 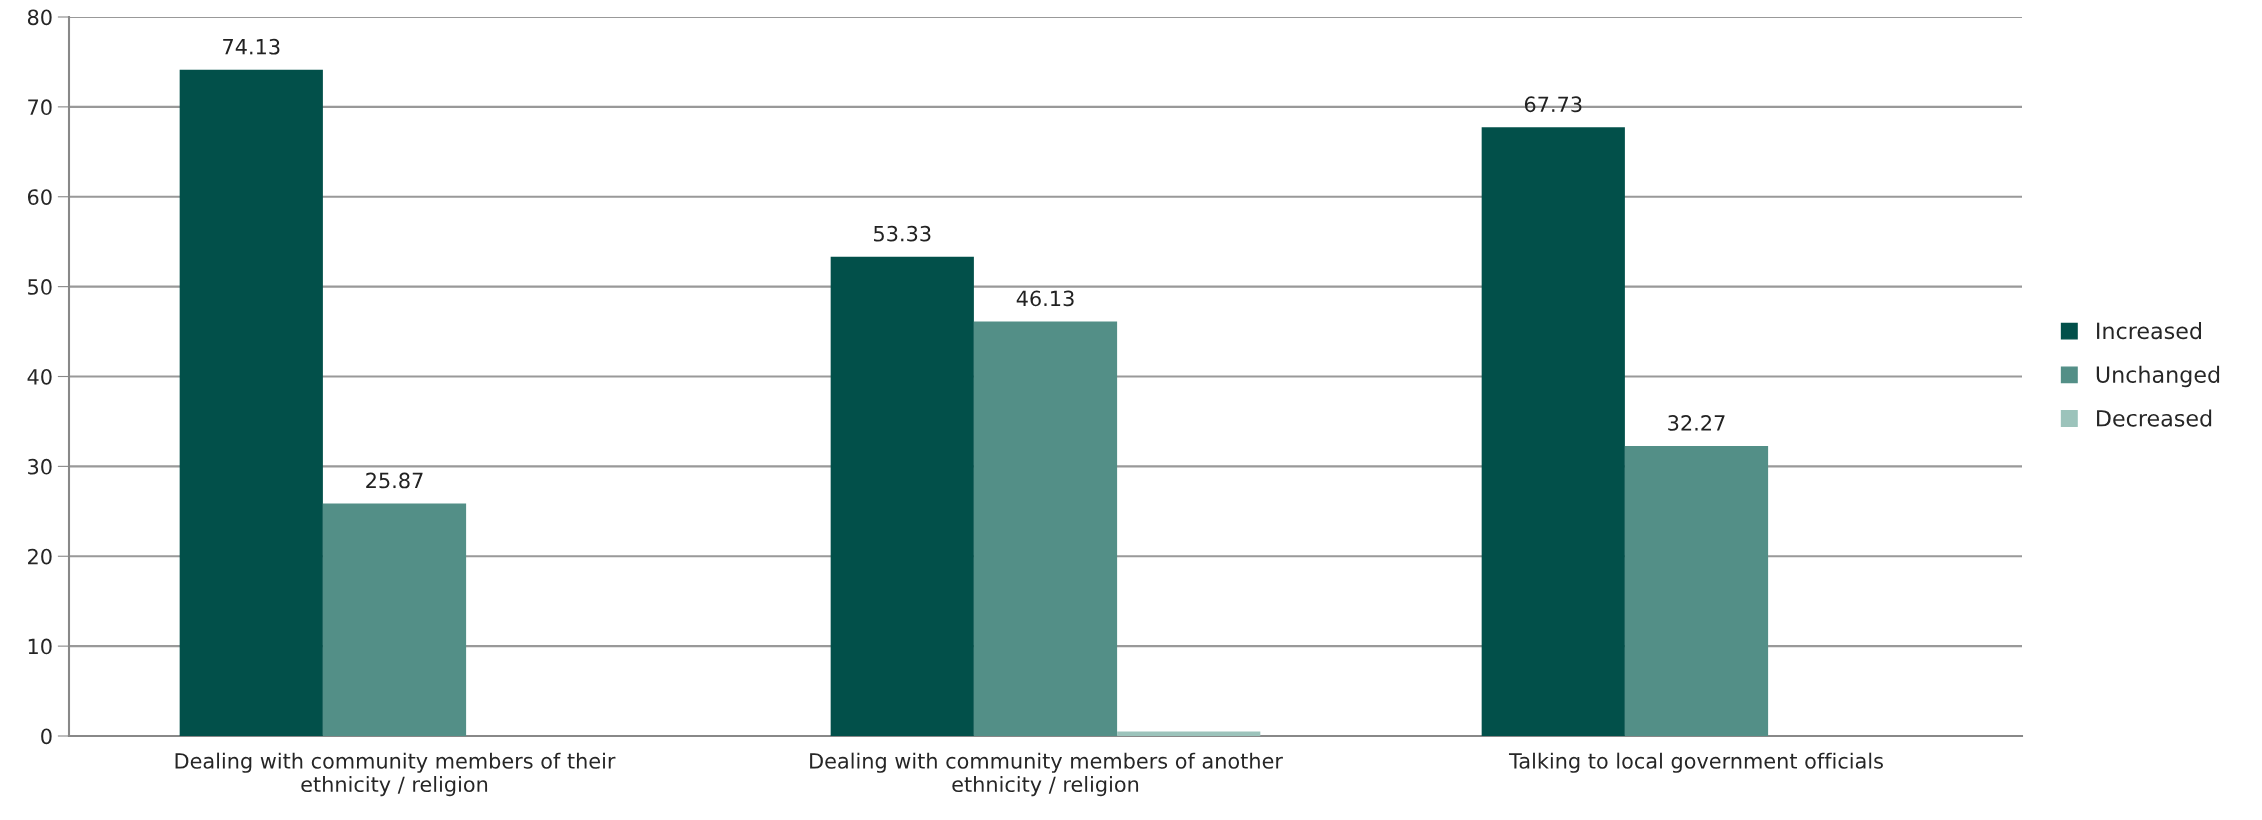 I want to click on data-label: 53.33, so click(x=902, y=233).